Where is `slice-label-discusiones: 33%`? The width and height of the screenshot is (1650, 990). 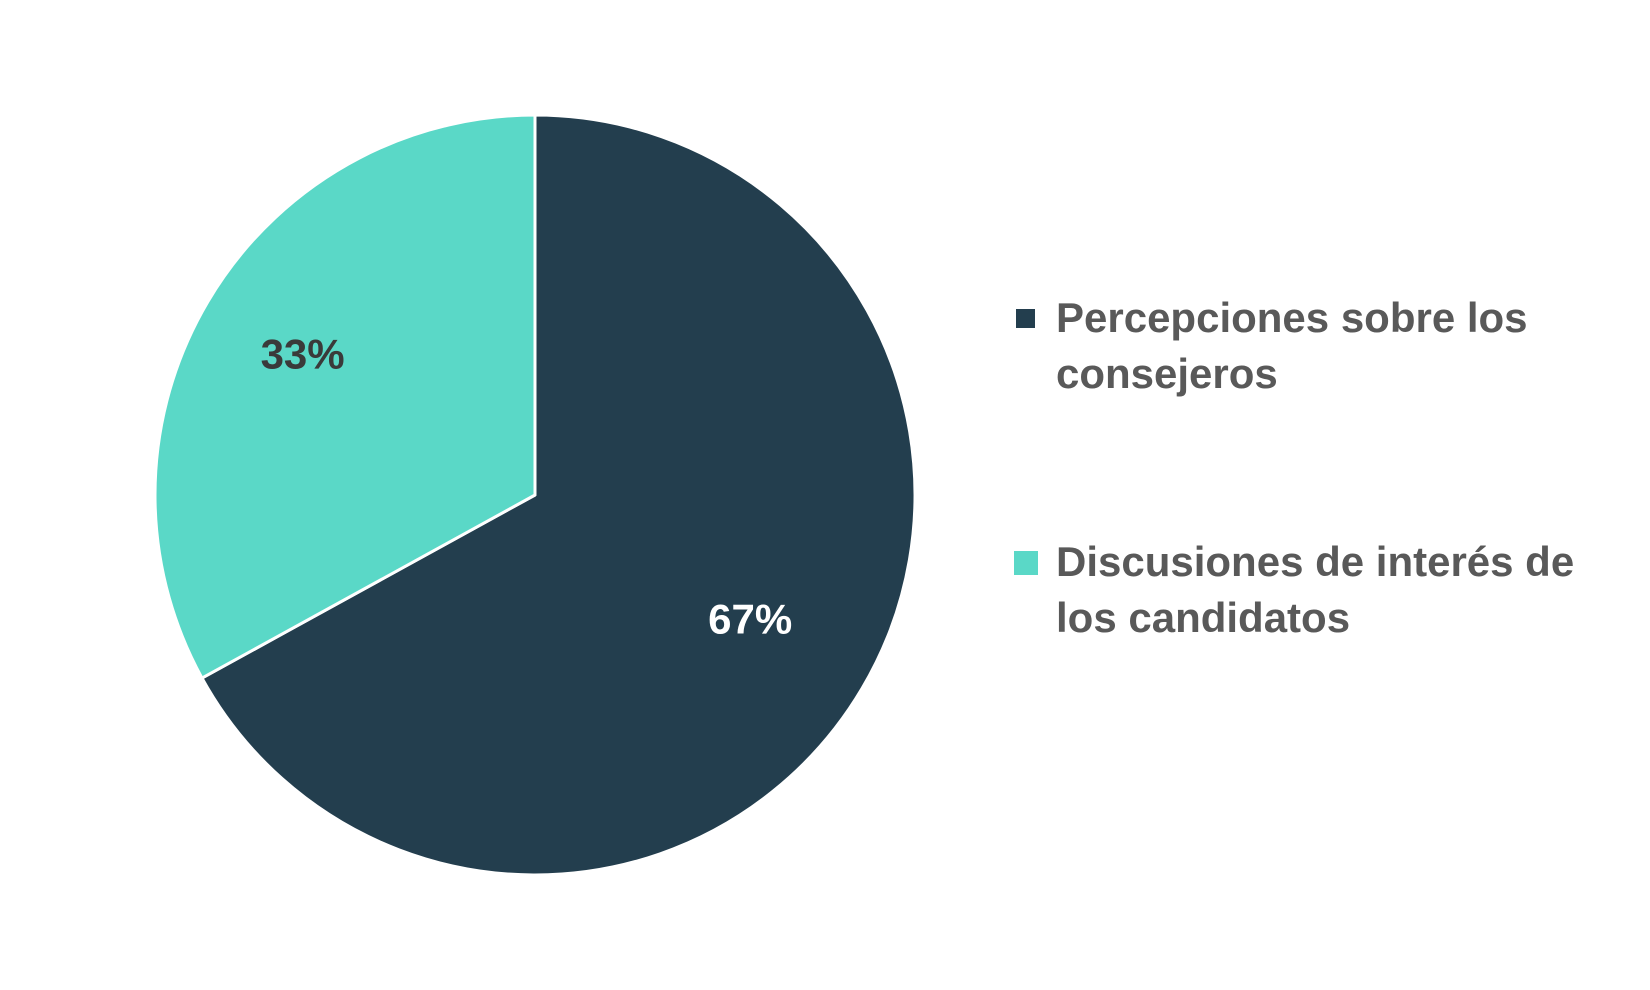
slice-label-discusiones: 33% is located at coordinates (303, 354).